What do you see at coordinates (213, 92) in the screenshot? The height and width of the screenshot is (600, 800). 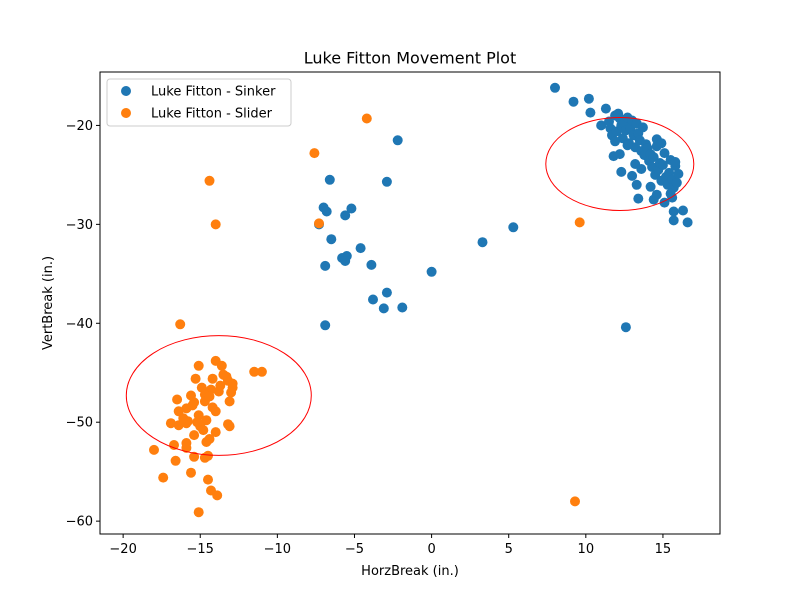 I see `legend-label-sinker: Luke Fitton - Sinker` at bounding box center [213, 92].